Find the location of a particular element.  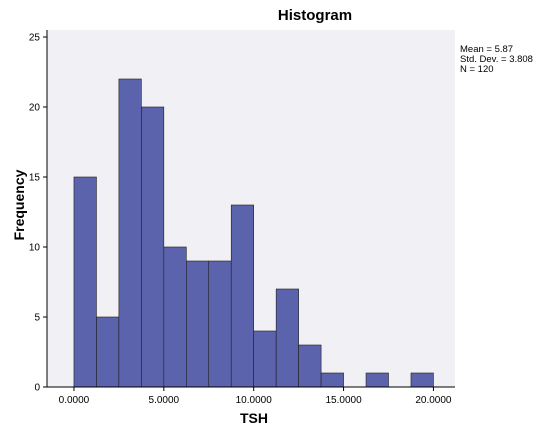

y-tick-label: 0 is located at coordinates (37, 388).